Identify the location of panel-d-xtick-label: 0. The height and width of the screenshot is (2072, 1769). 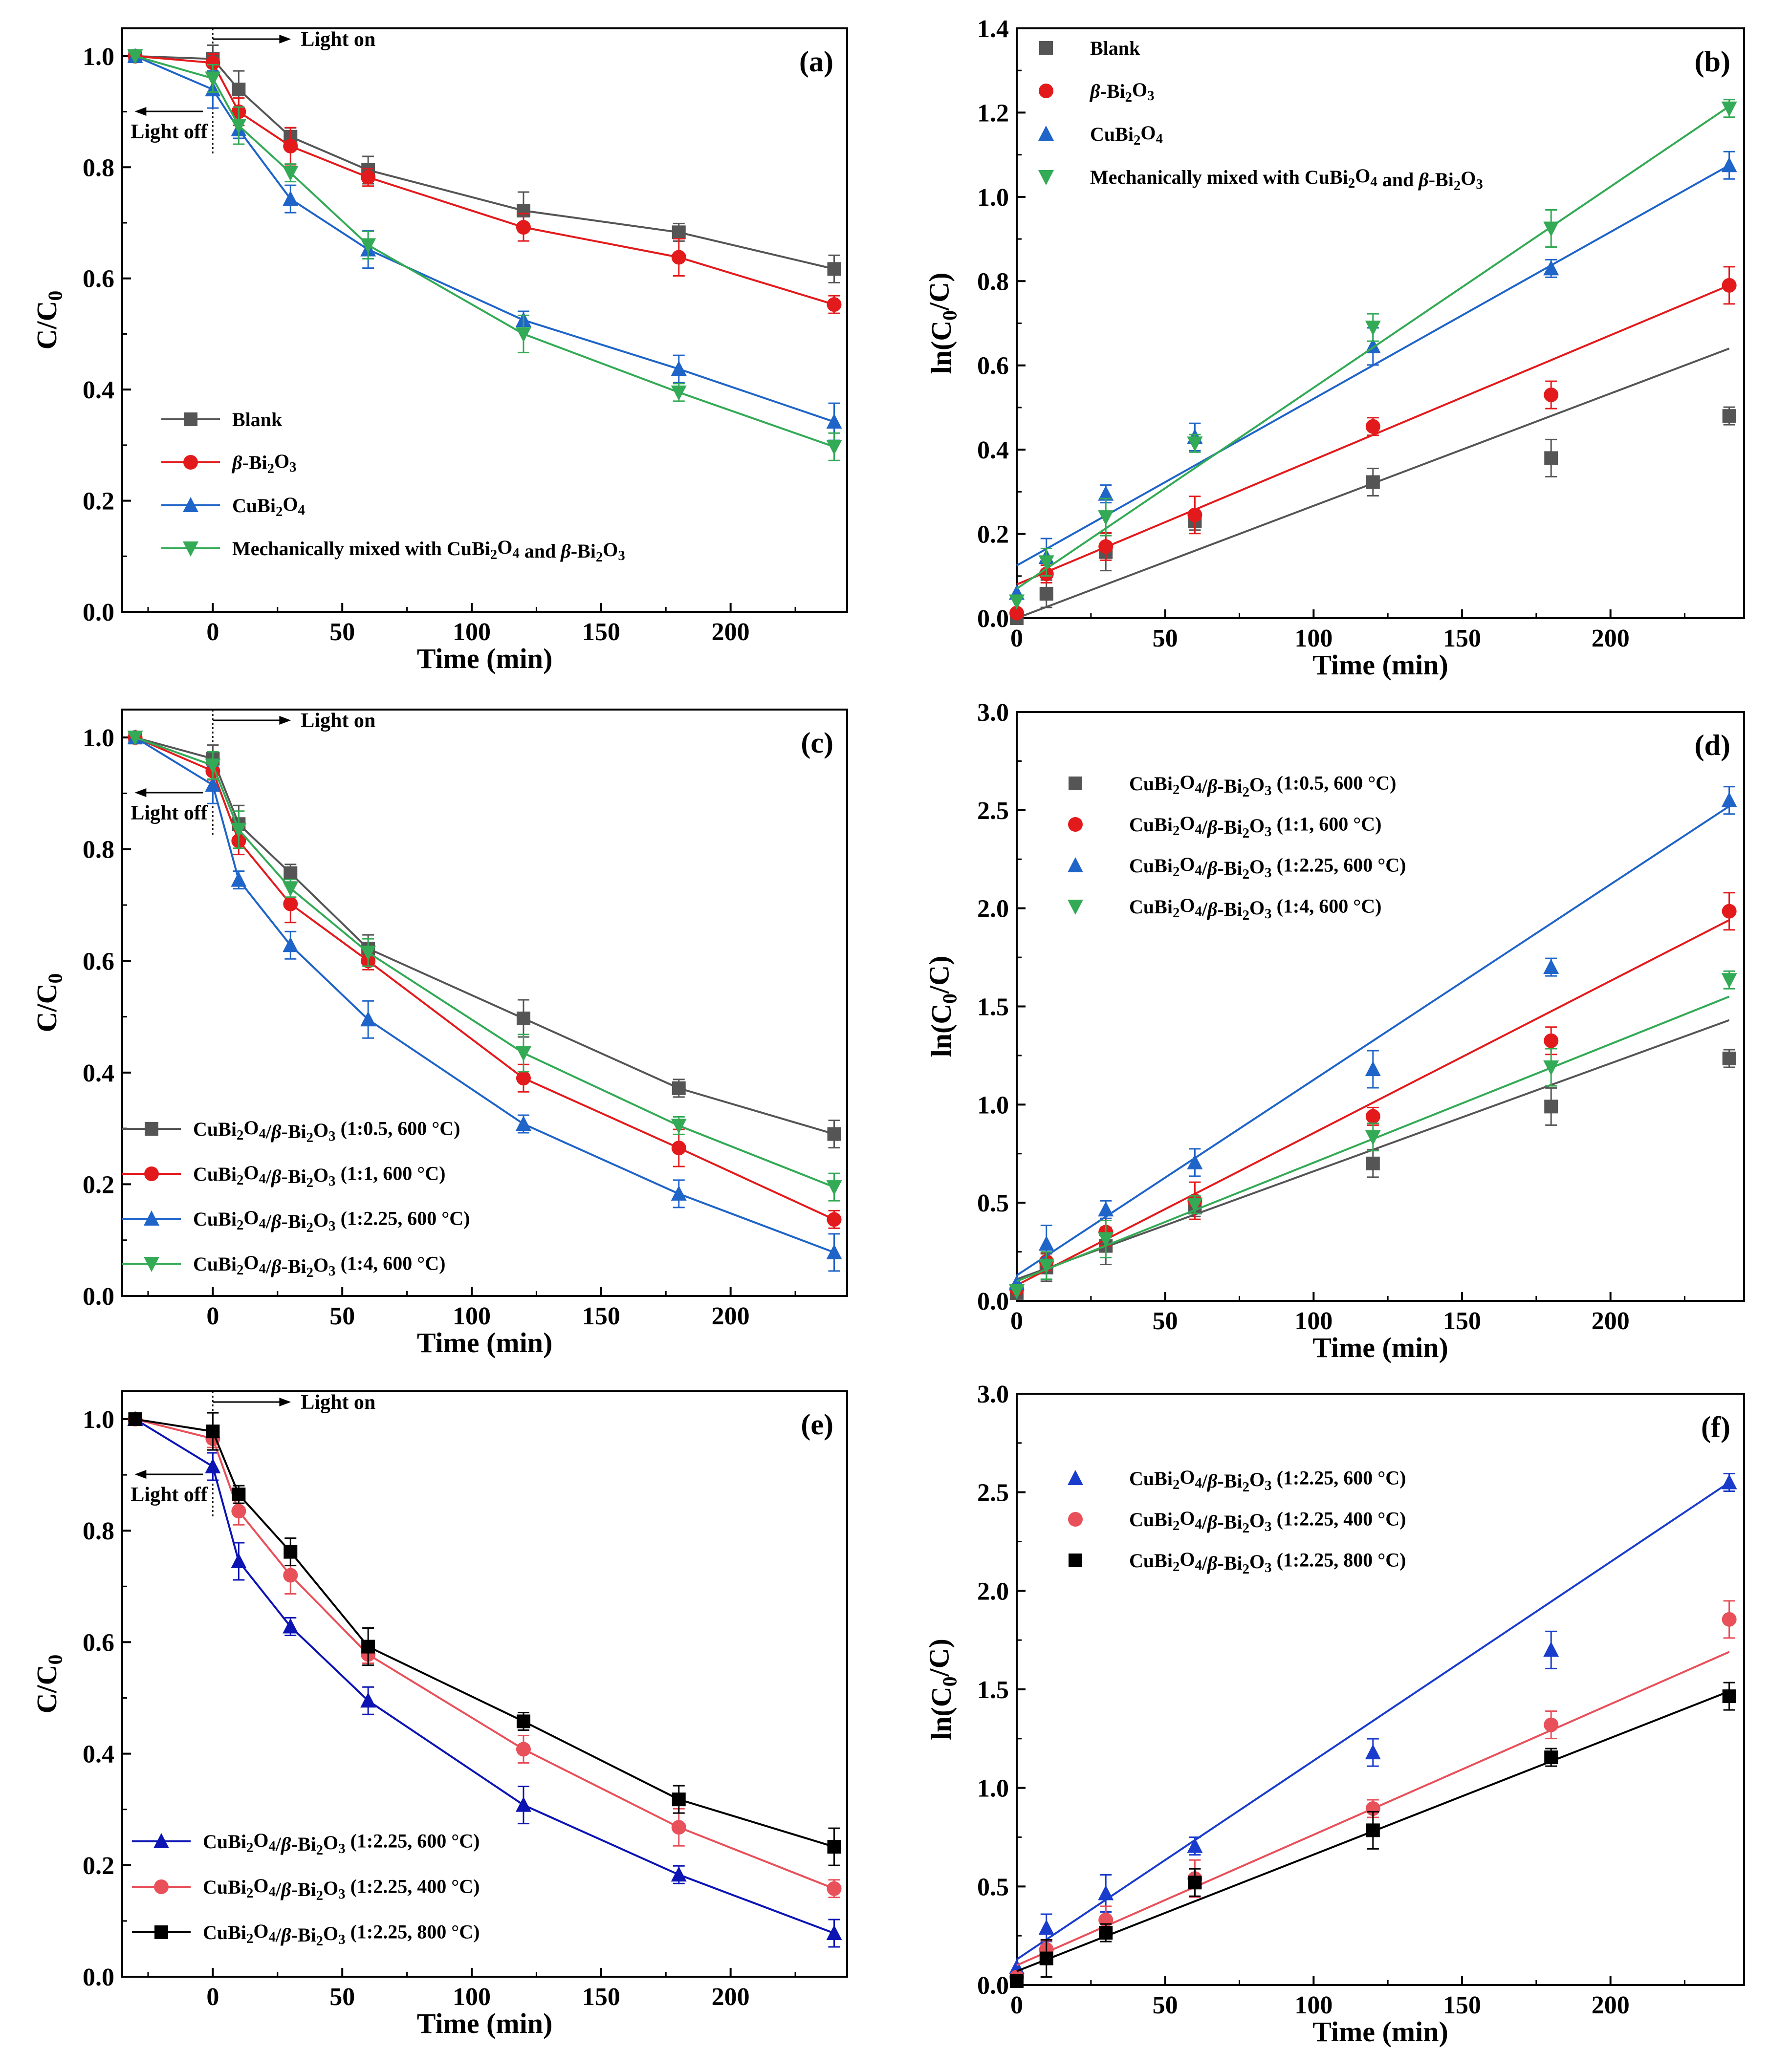
(1017, 1321).